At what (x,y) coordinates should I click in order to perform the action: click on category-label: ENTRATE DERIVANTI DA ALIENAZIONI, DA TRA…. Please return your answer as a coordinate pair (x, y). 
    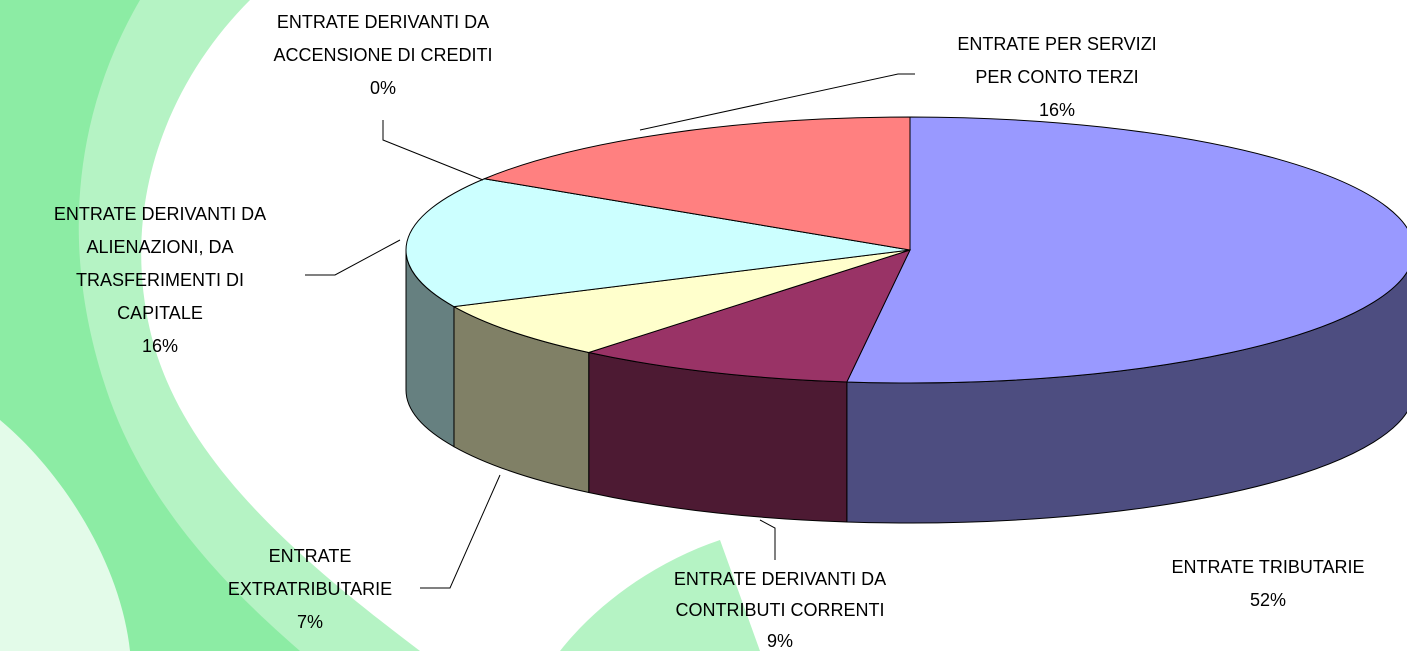
    Looking at the image, I should click on (160, 263).